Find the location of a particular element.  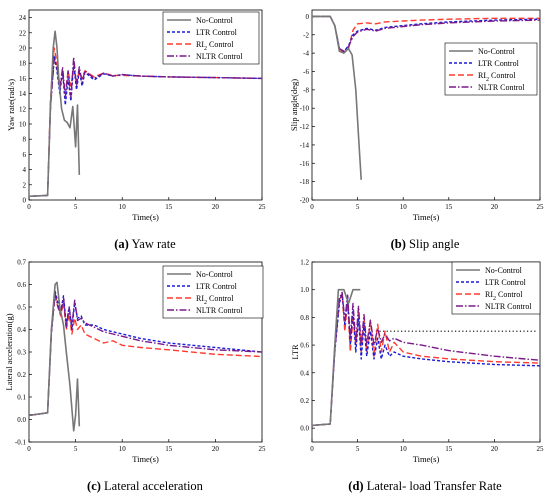

panel-caption: (d) Lateral- load Transfer Rate is located at coordinates (425, 486).